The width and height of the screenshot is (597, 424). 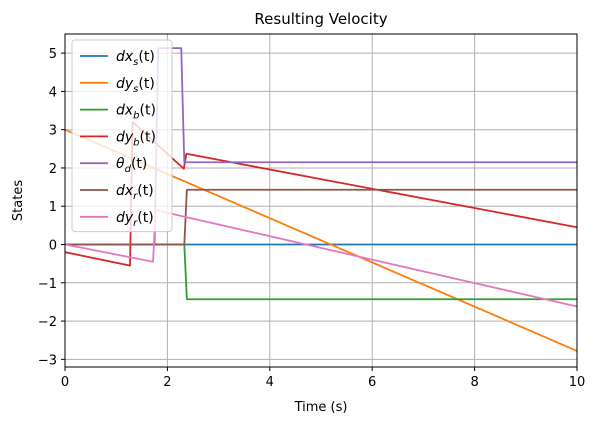 What do you see at coordinates (135, 85) in the screenshot?
I see `legend-entry: dys(t)` at bounding box center [135, 85].